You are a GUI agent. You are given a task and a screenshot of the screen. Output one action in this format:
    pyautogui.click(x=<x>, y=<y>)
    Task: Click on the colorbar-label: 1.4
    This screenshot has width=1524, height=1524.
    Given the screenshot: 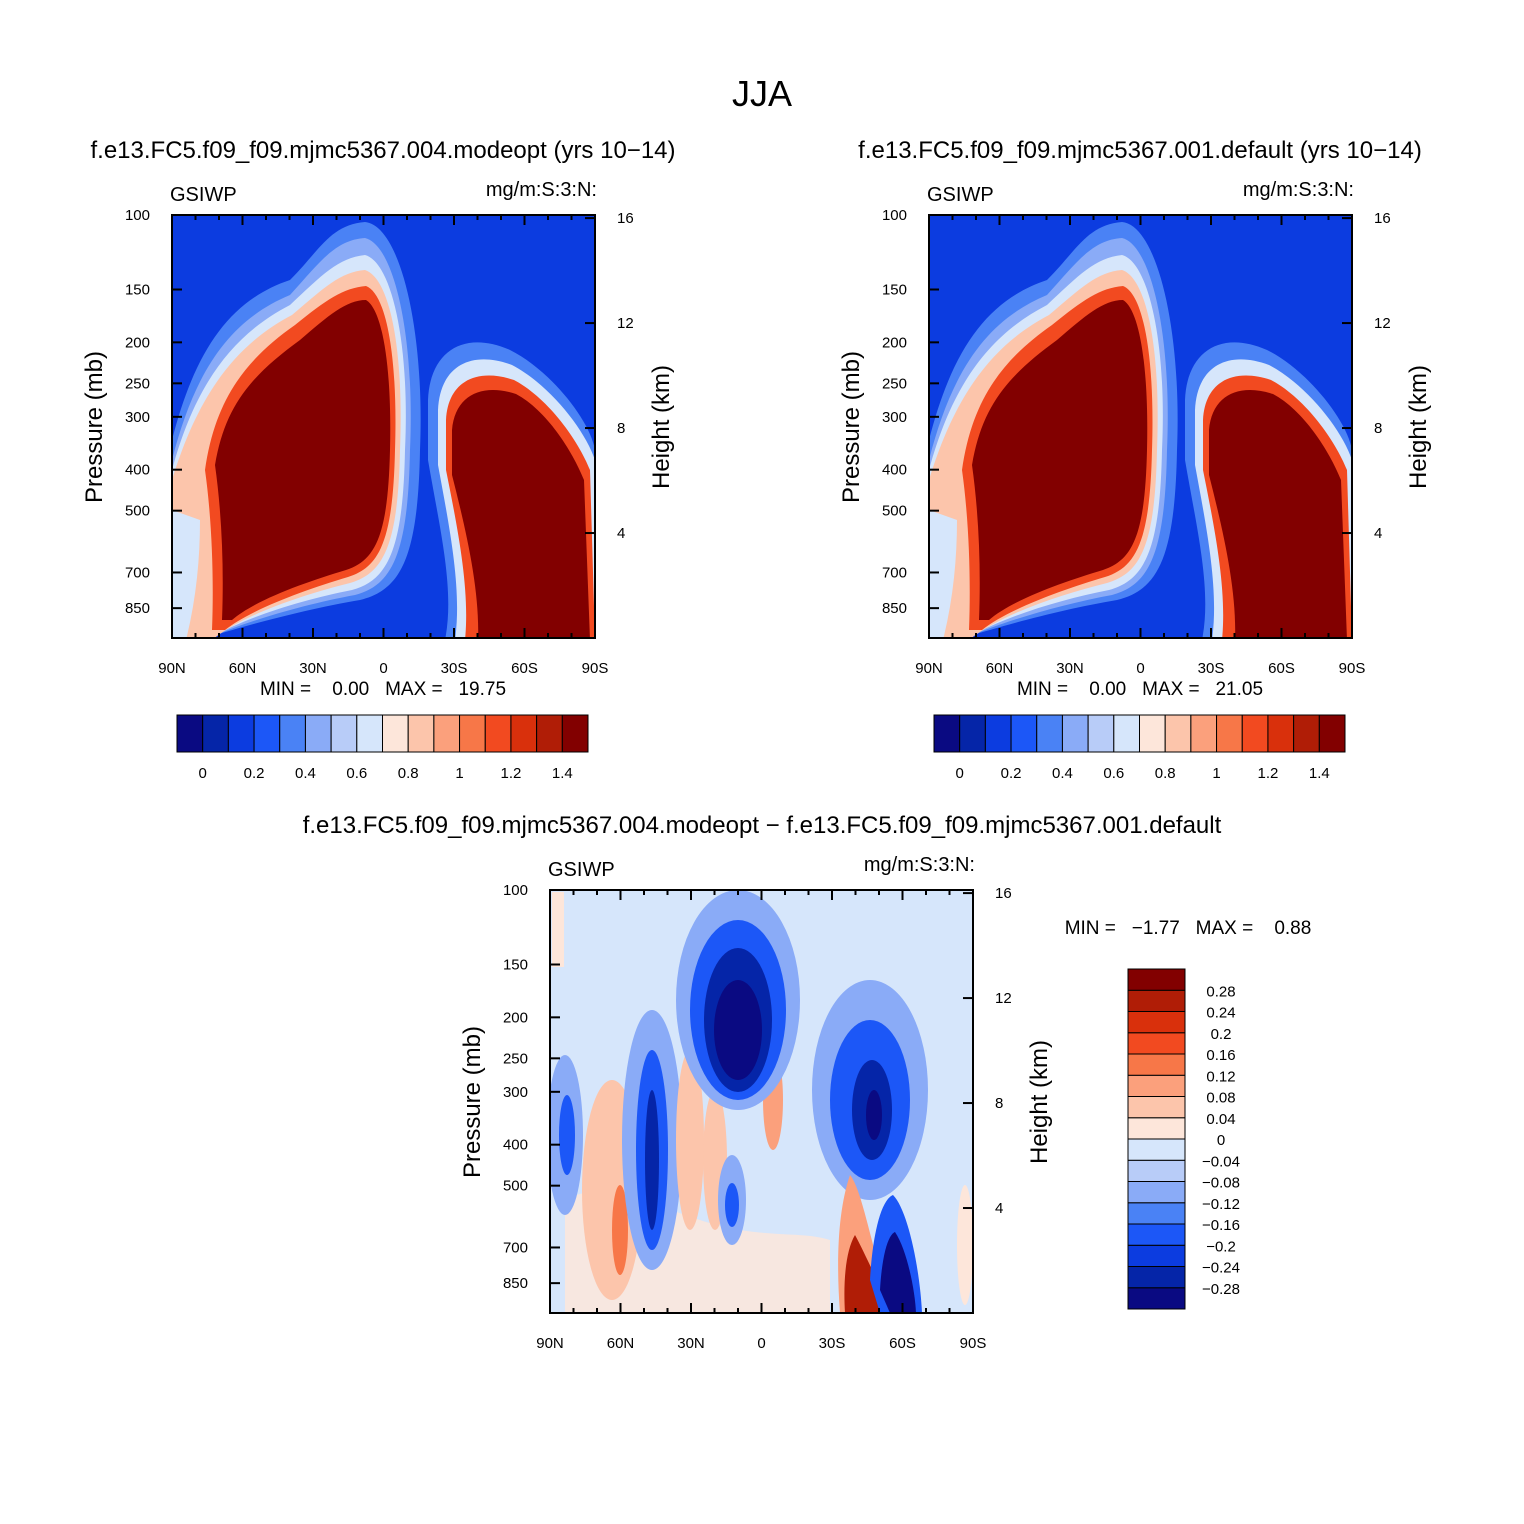 What is the action you would take?
    pyautogui.click(x=1319, y=773)
    